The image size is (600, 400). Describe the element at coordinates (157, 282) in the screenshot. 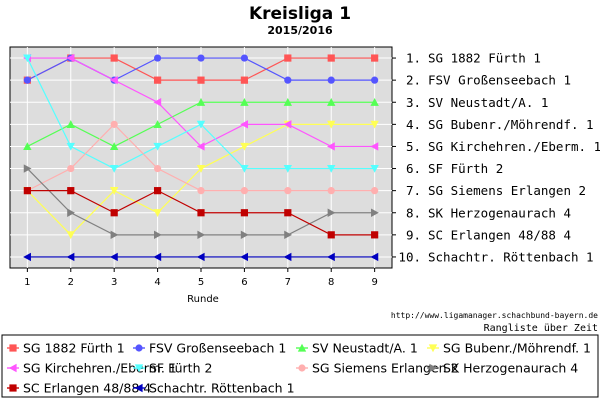

I see `x-tick-label: 4` at that location.